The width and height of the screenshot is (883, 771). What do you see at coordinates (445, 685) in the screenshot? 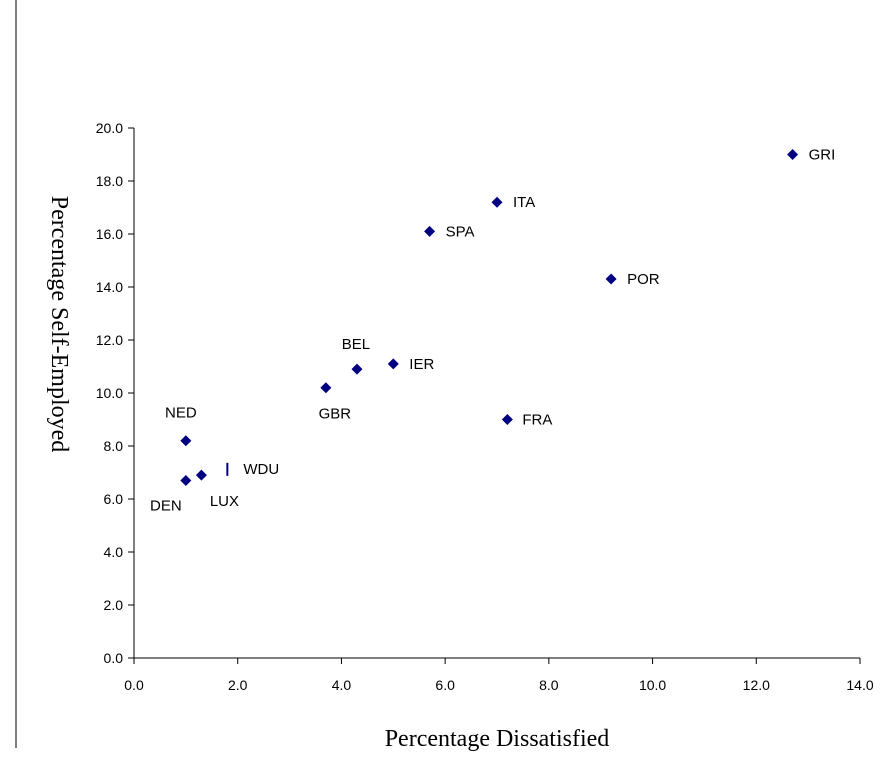
I see `x-tick-label: 6.0` at bounding box center [445, 685].